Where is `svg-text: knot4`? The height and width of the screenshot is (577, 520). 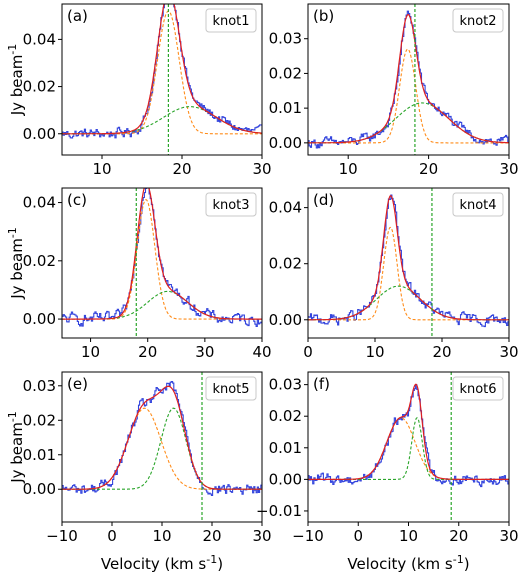 svg-text: knot4 is located at coordinates (477, 205).